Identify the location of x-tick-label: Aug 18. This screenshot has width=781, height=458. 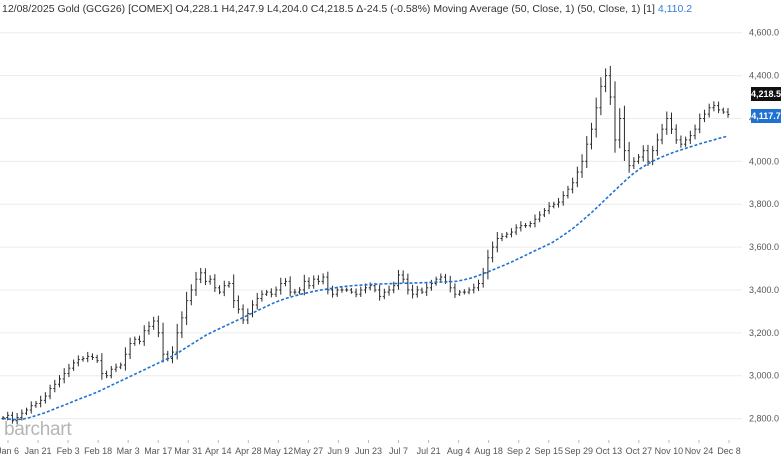
(488, 451).